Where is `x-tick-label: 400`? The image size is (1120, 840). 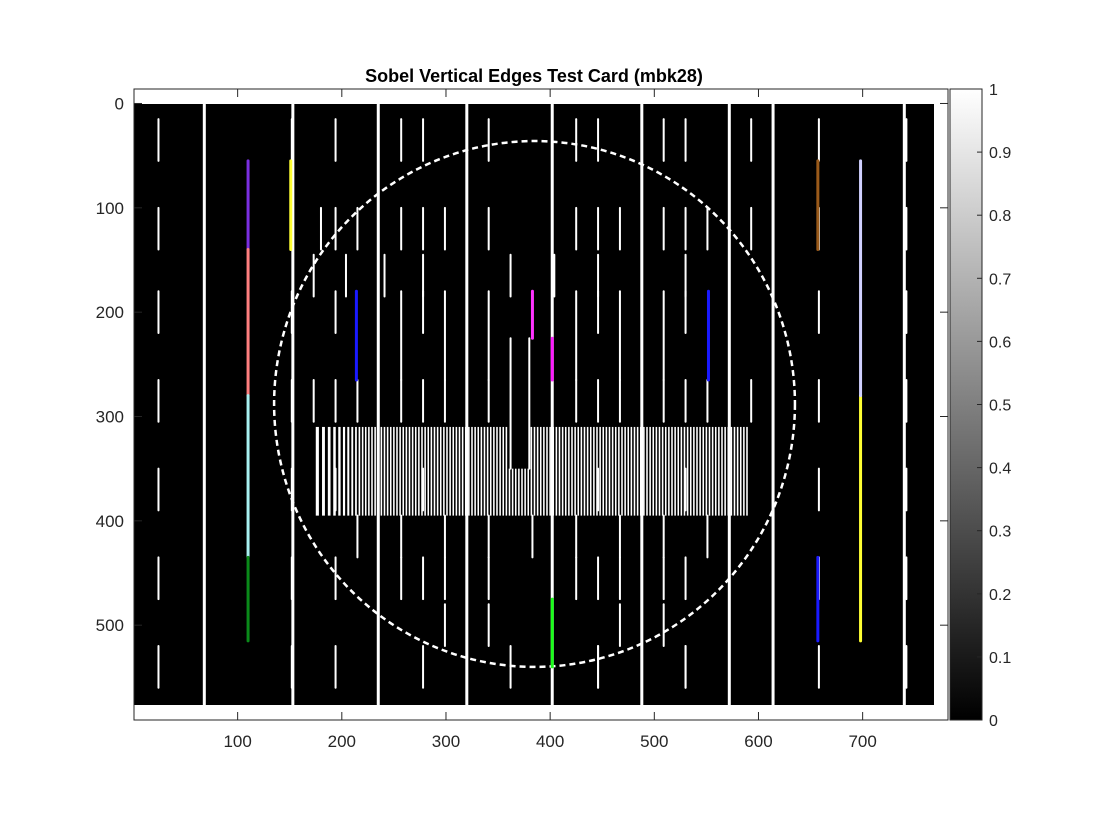 x-tick-label: 400 is located at coordinates (550, 741).